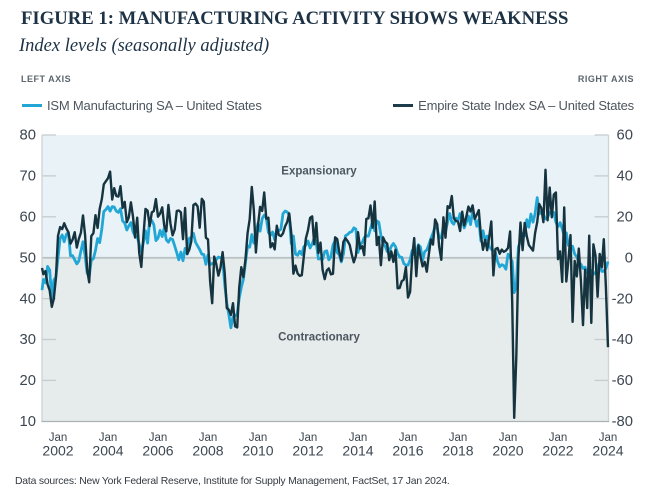  I want to click on svg-text: 2012, so click(307, 451).